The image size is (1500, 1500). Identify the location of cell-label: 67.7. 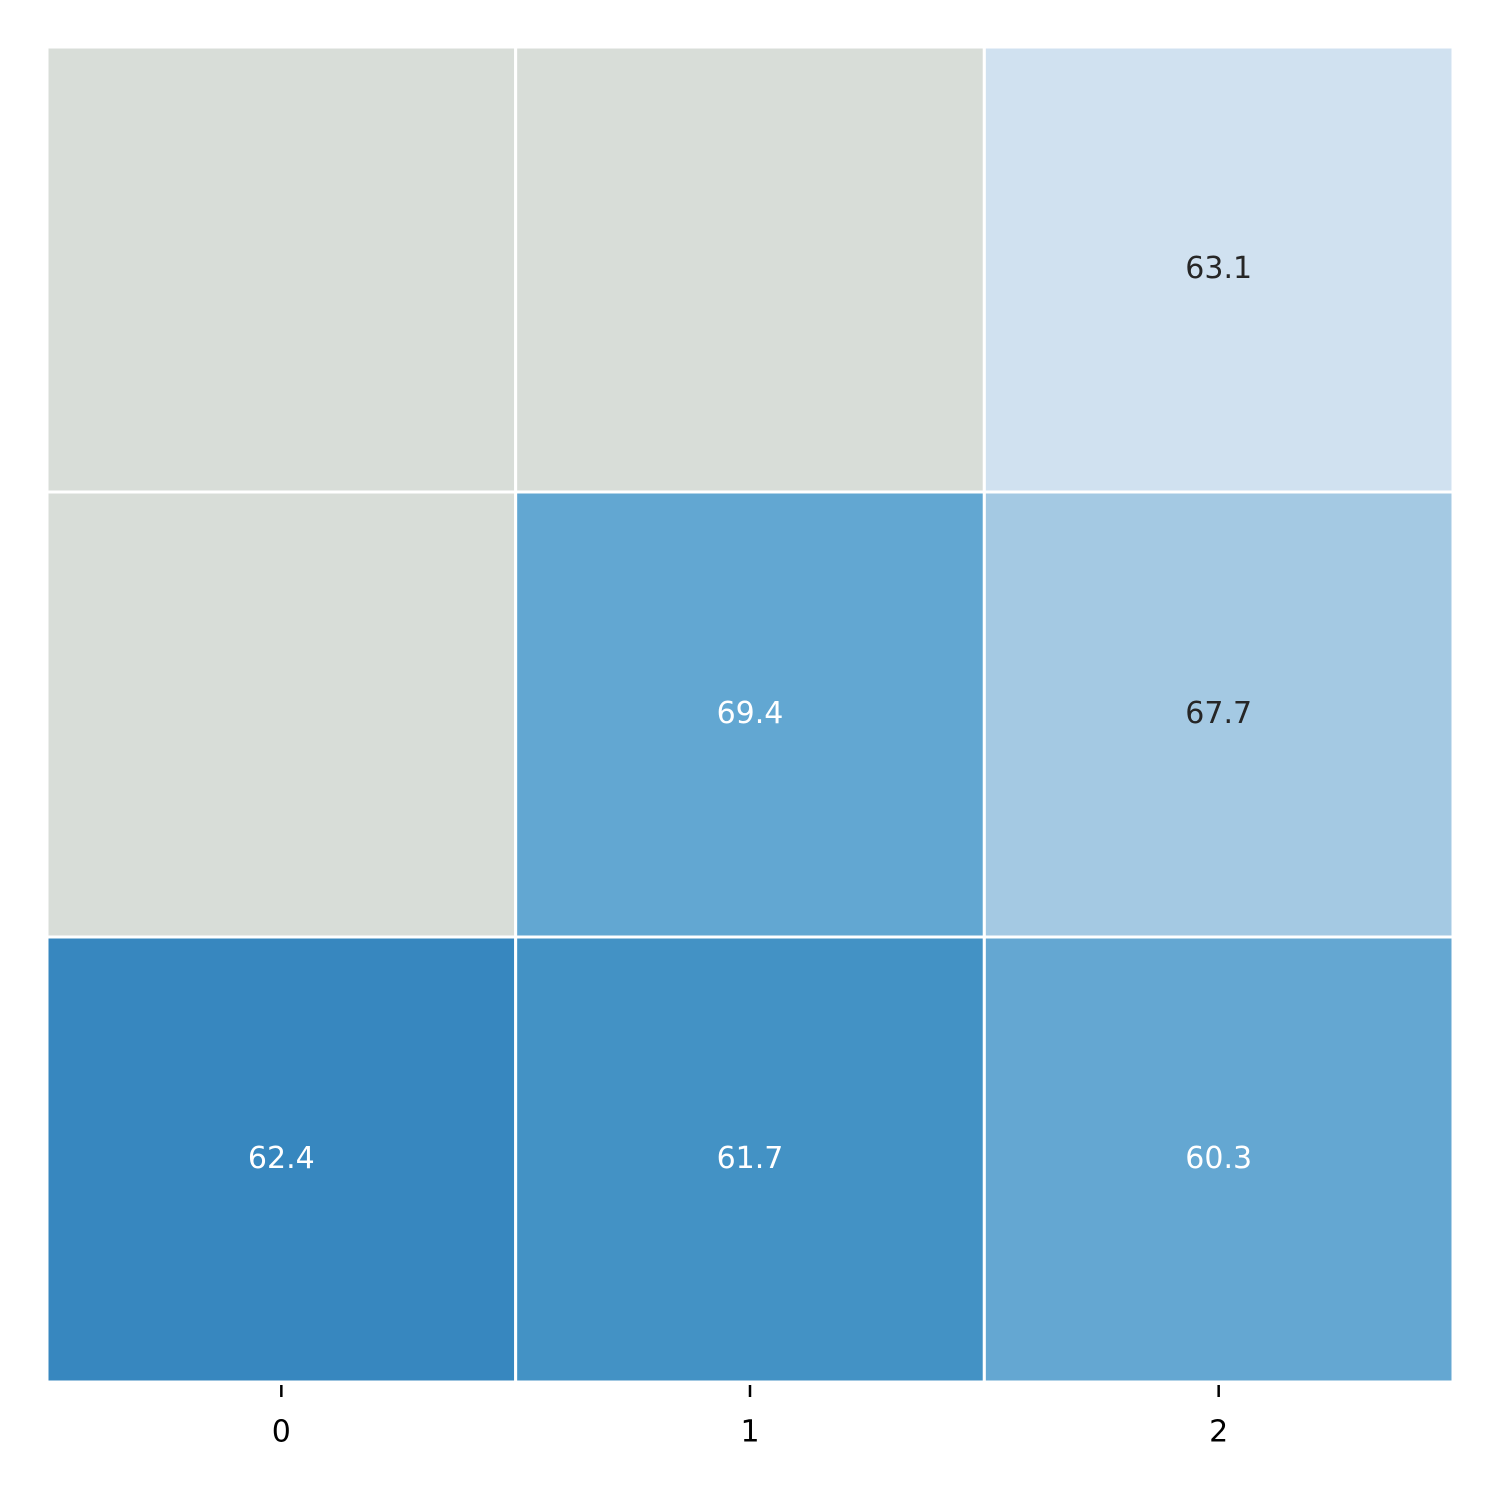
(1218, 713).